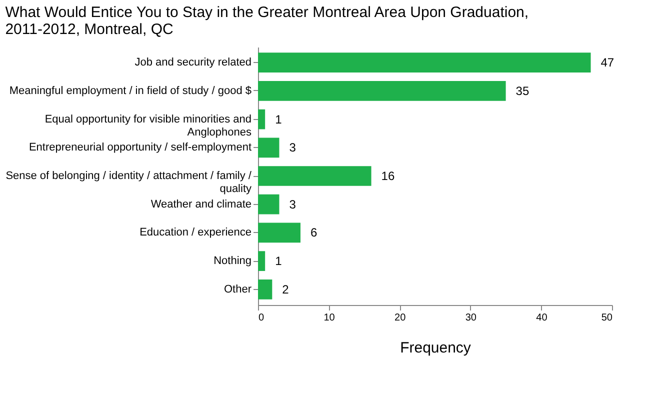  What do you see at coordinates (130, 90) in the screenshot?
I see `y-tick-label: Meaningful employment / in field of study / good $` at bounding box center [130, 90].